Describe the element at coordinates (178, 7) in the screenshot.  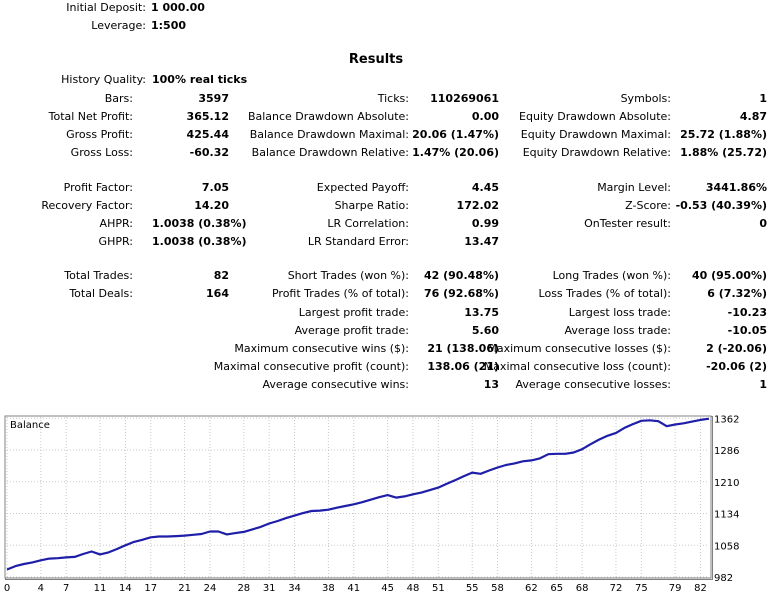
I see `initial-deposit-value: 1 000.00` at that location.